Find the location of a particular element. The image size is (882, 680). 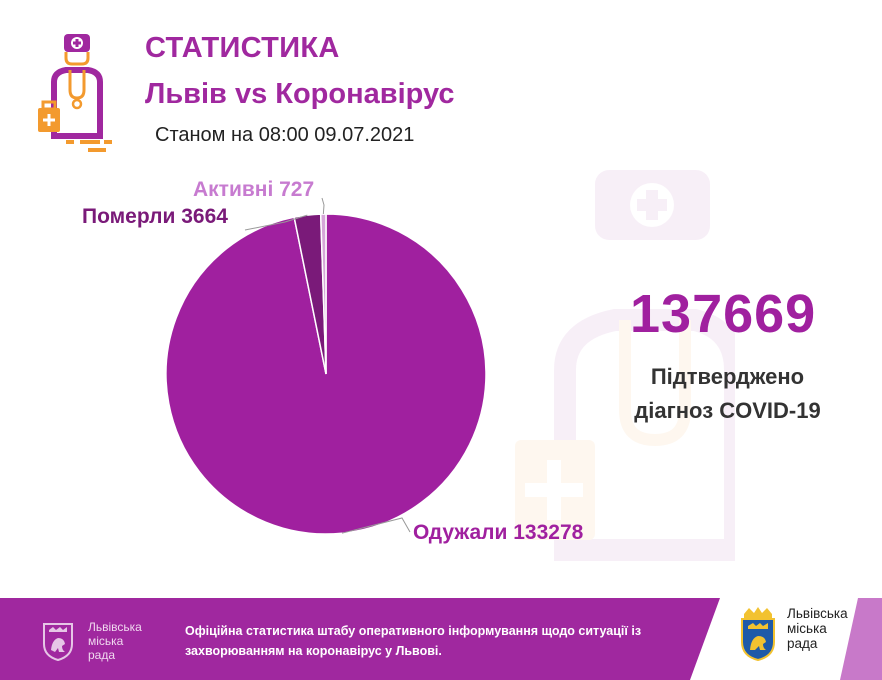

page-subtitle: Львів vs Коронавірус is located at coordinates (300, 94).